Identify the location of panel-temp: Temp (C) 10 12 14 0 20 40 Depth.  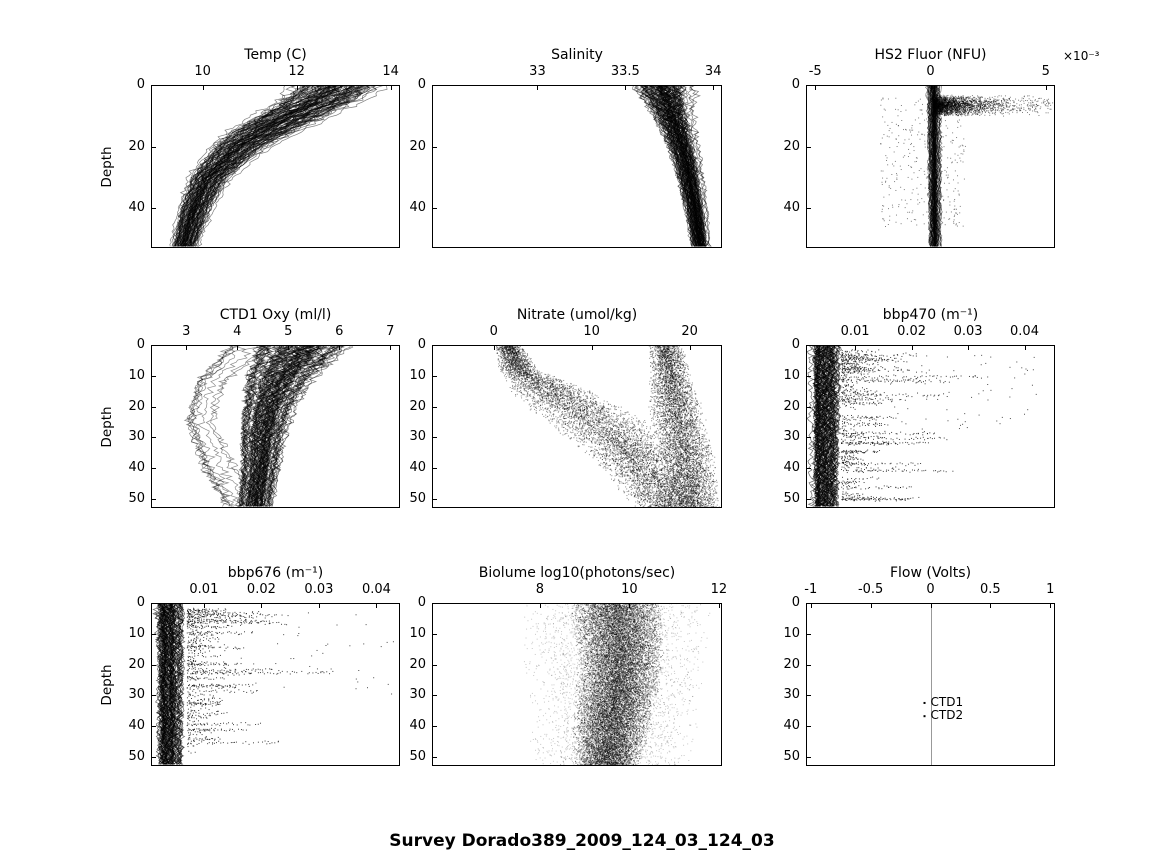
(249, 147).